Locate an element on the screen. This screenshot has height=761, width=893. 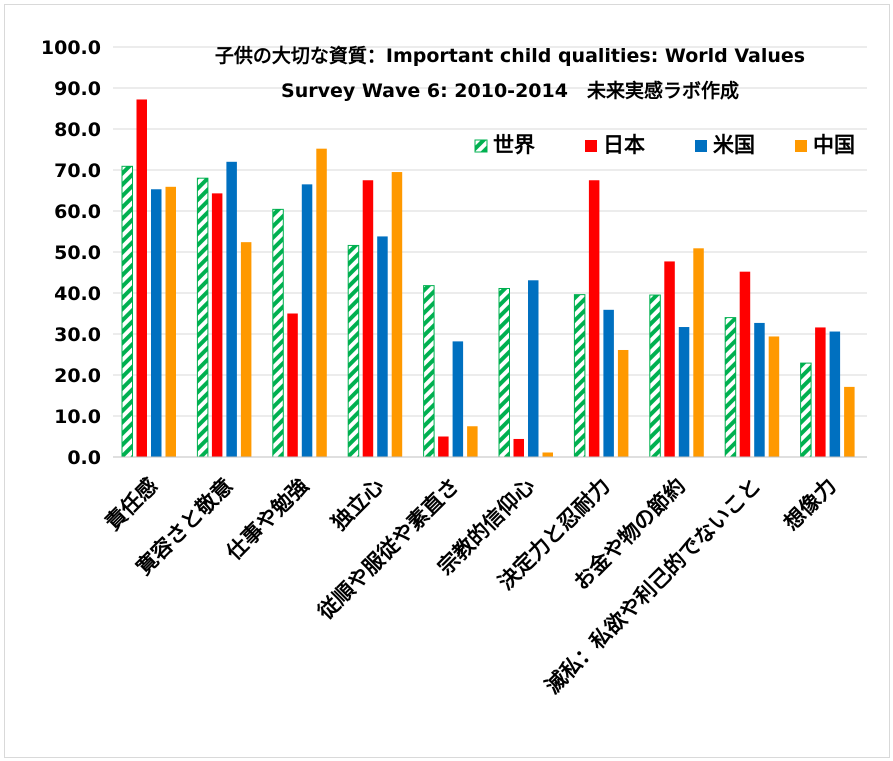
y-tick-label: 100.0 is located at coordinates (71, 48).